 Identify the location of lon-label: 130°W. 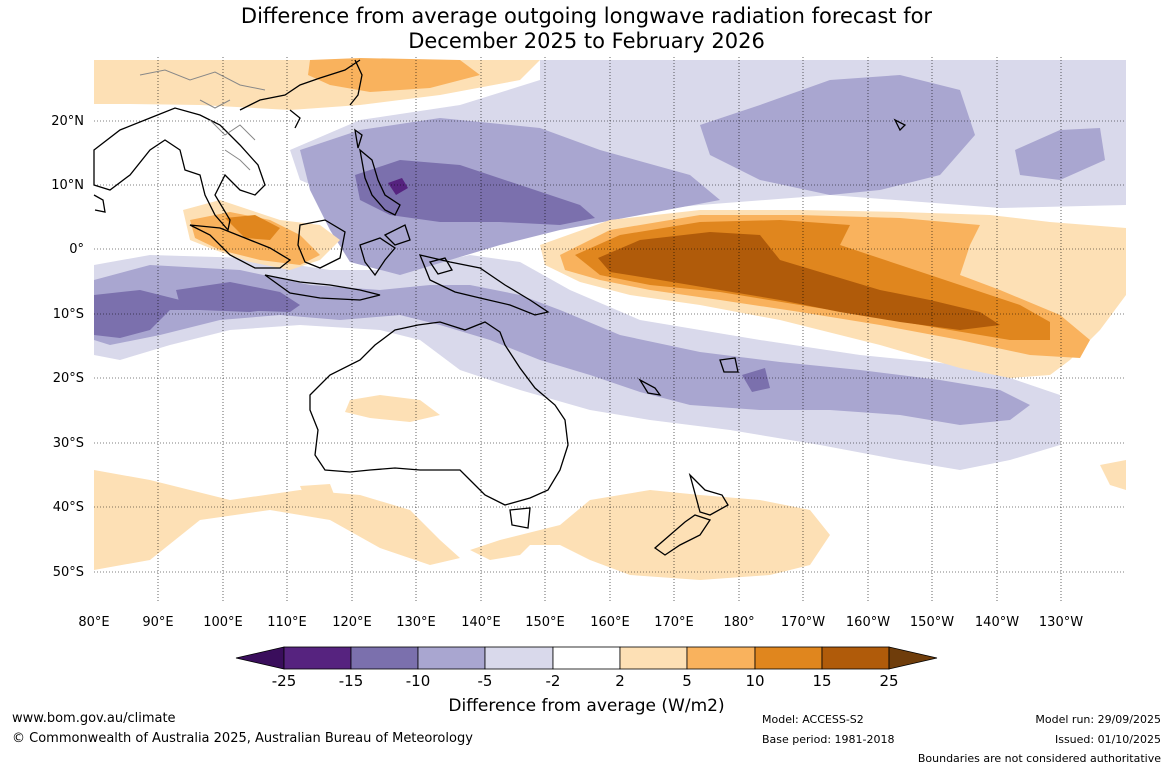
(1061, 622).